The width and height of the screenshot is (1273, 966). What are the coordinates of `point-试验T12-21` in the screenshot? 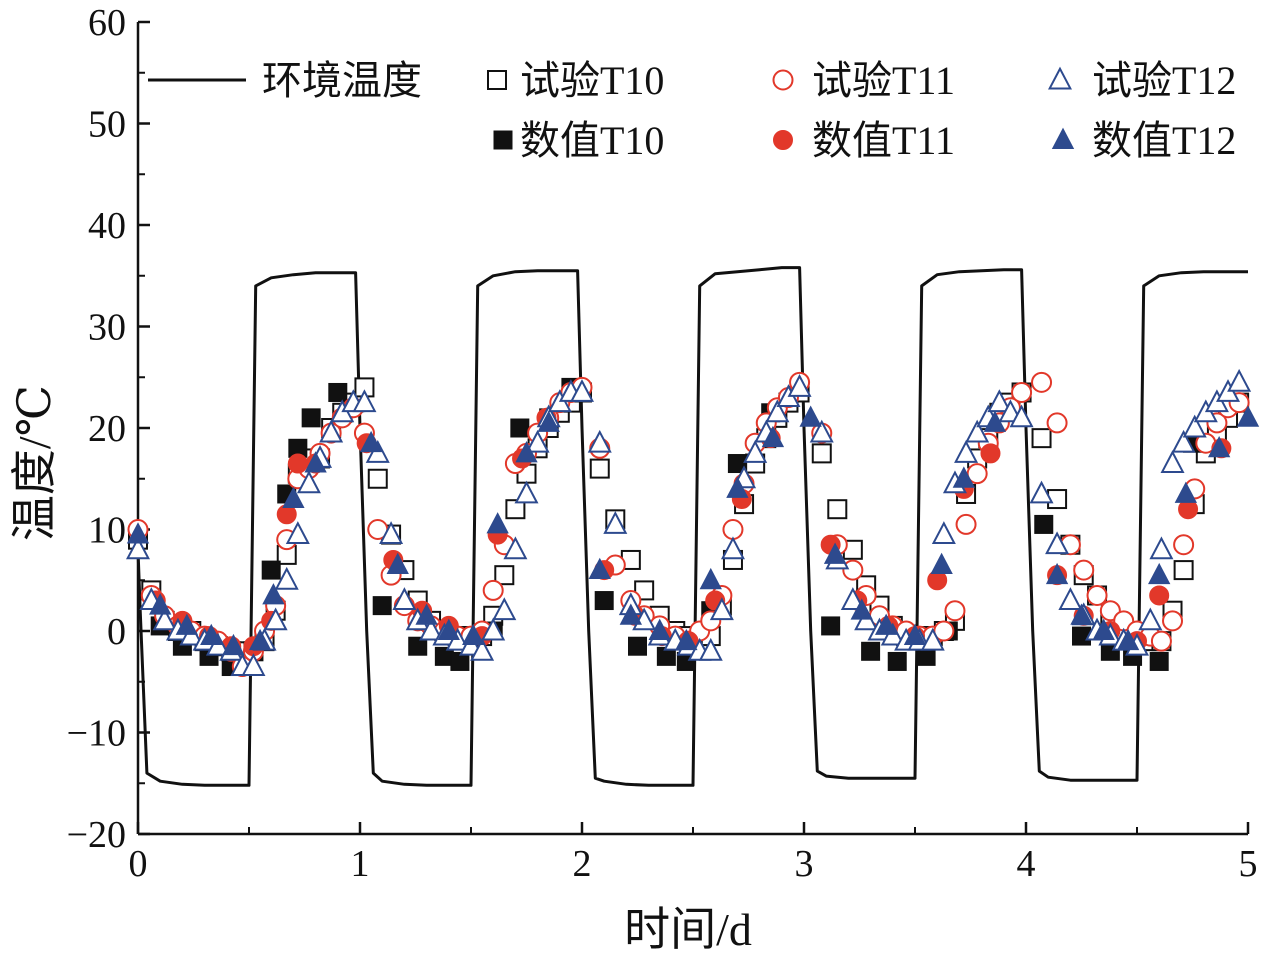 It's located at (391, 533).